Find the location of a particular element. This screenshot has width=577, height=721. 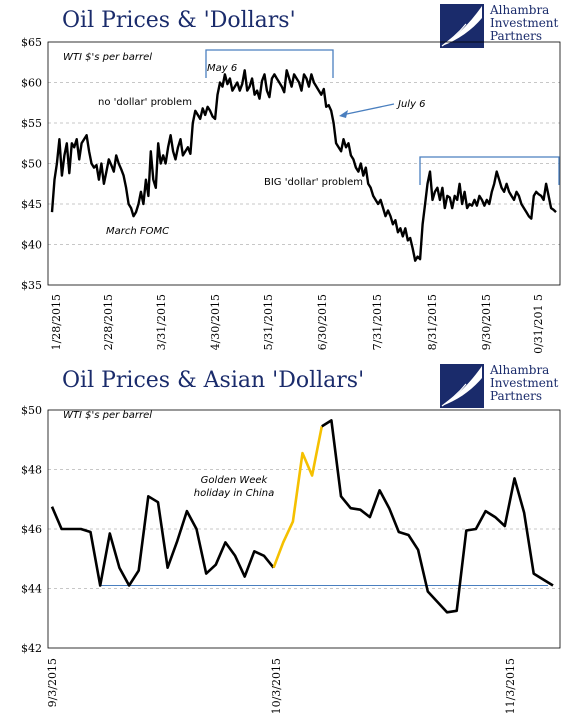

annotation-march-fomc: March FOMC is located at coordinates (137, 231).